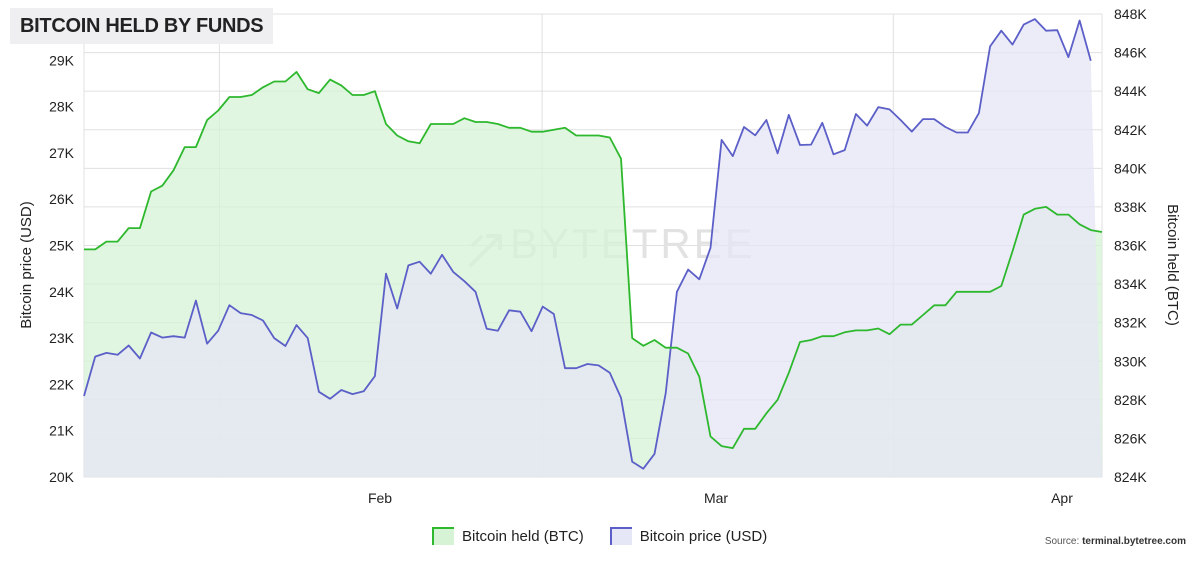  I want to click on right-tick-label: 830K, so click(1130, 361).